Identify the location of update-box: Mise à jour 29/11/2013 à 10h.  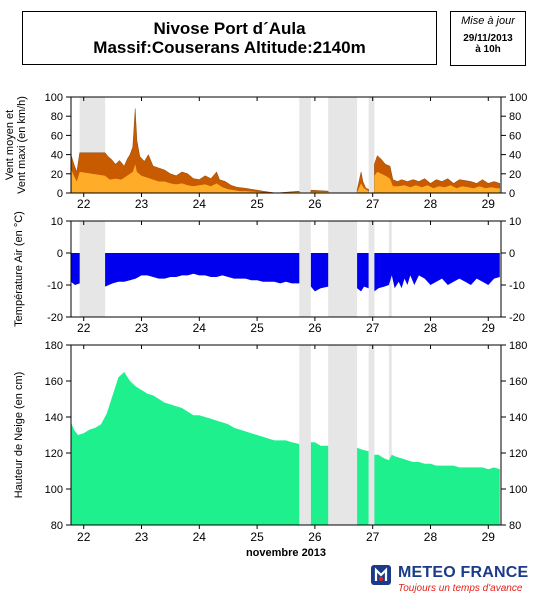
(488, 38).